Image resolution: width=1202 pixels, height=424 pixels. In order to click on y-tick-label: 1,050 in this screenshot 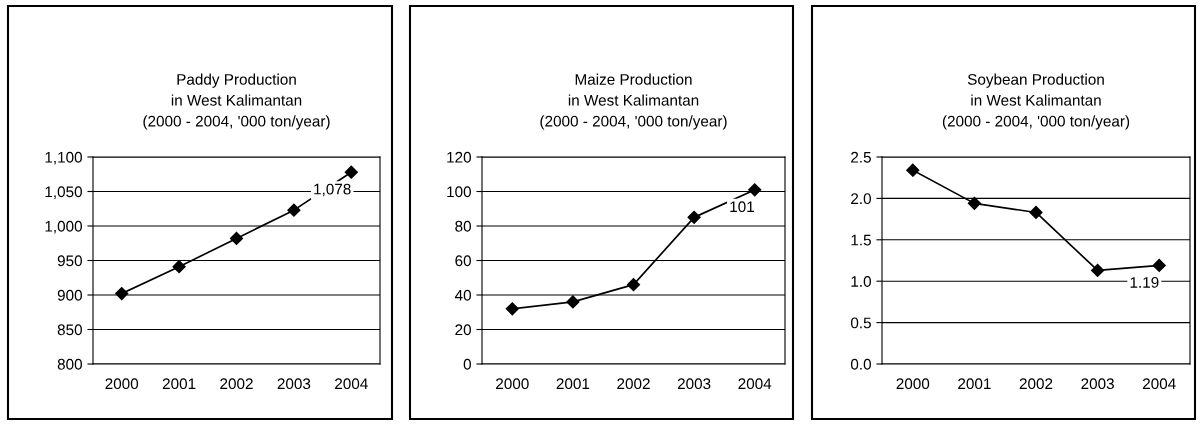, I will do `click(63, 192)`.